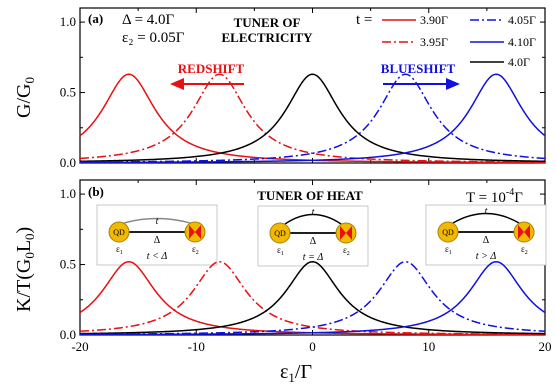  Describe the element at coordinates (434, 42) in the screenshot. I see `legend-label: 3.95Γ` at that location.